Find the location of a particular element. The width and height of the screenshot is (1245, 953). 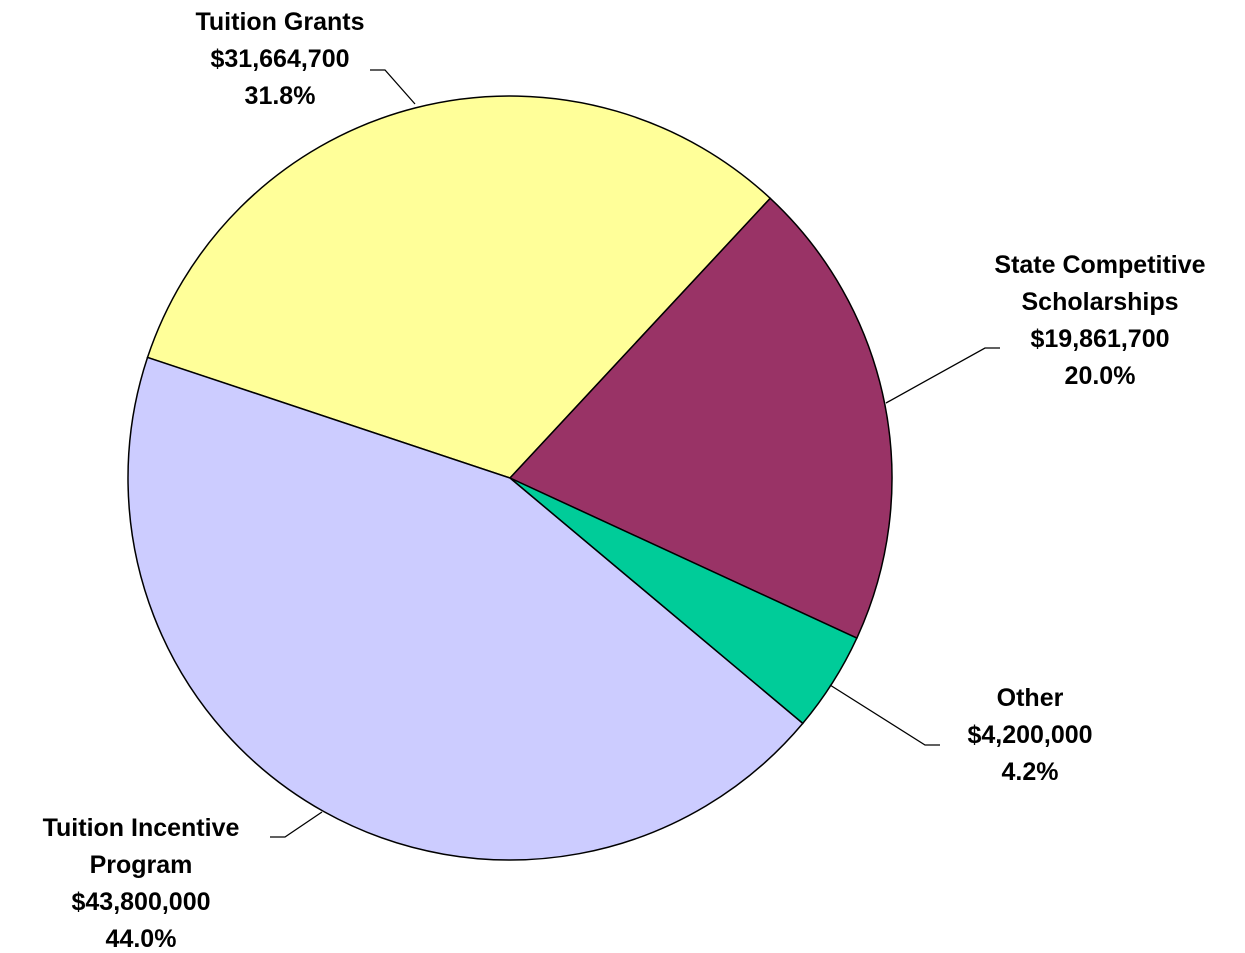

category-label: Tuition Incentive Program is located at coordinates (141, 846).